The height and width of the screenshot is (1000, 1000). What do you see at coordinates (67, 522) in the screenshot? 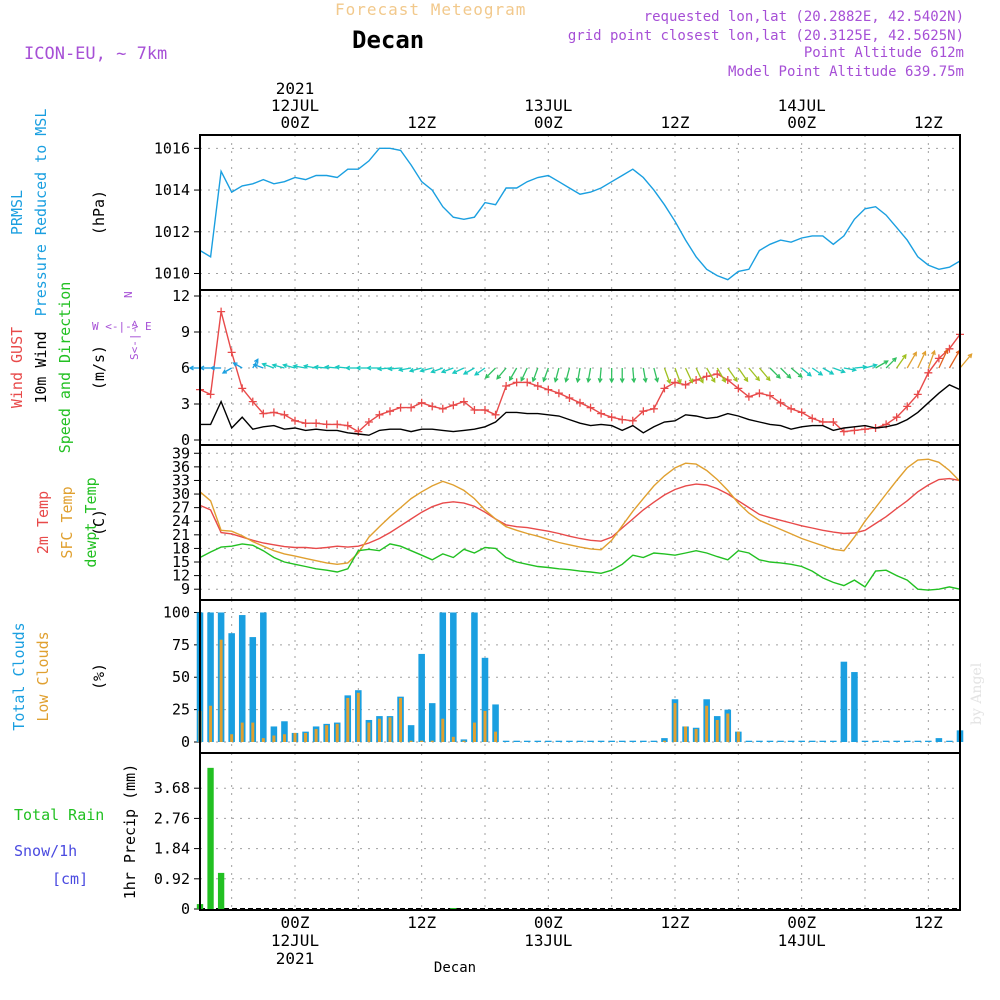
I see `temperature-axis-label: SFC Temp` at bounding box center [67, 522].